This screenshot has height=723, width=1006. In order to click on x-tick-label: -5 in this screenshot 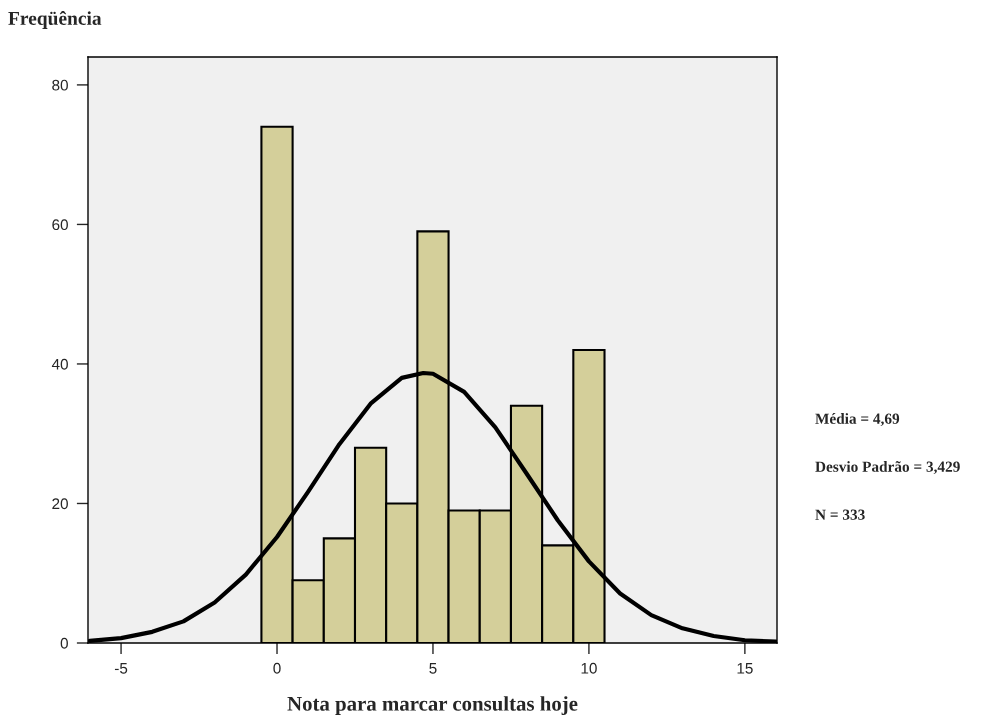, I will do `click(121, 668)`.